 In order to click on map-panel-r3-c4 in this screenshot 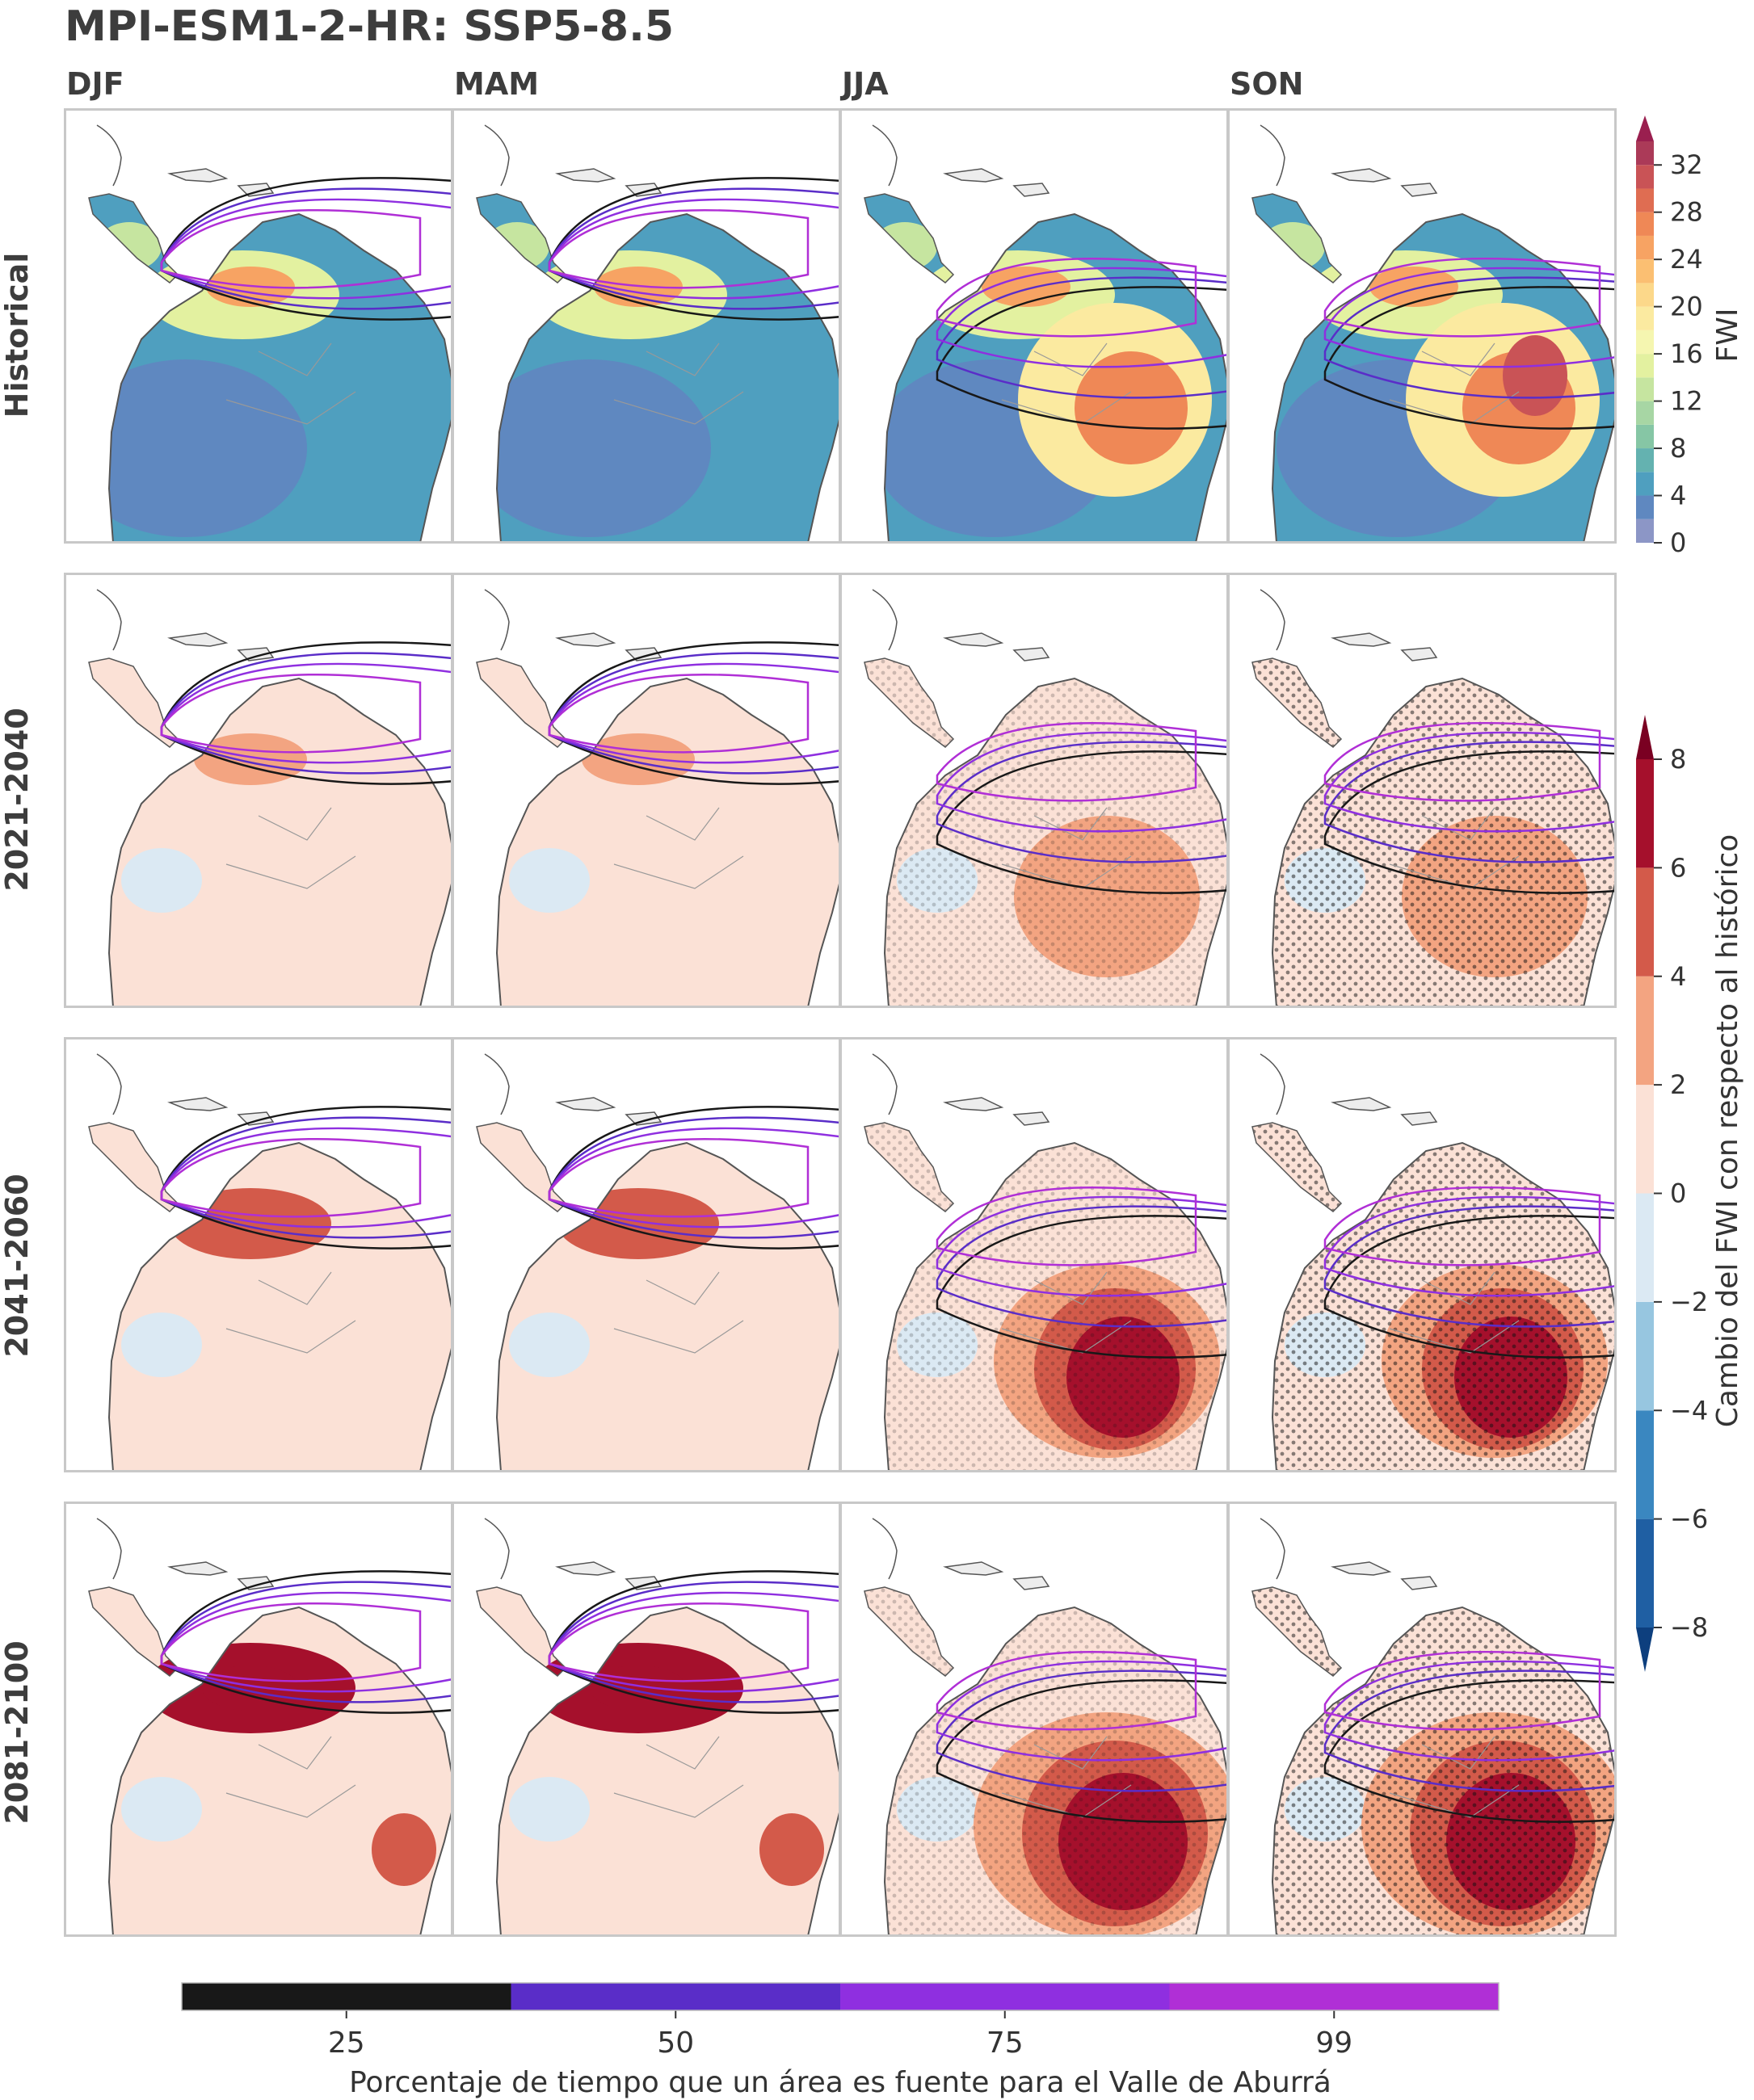, I will do `click(1422, 1254)`.